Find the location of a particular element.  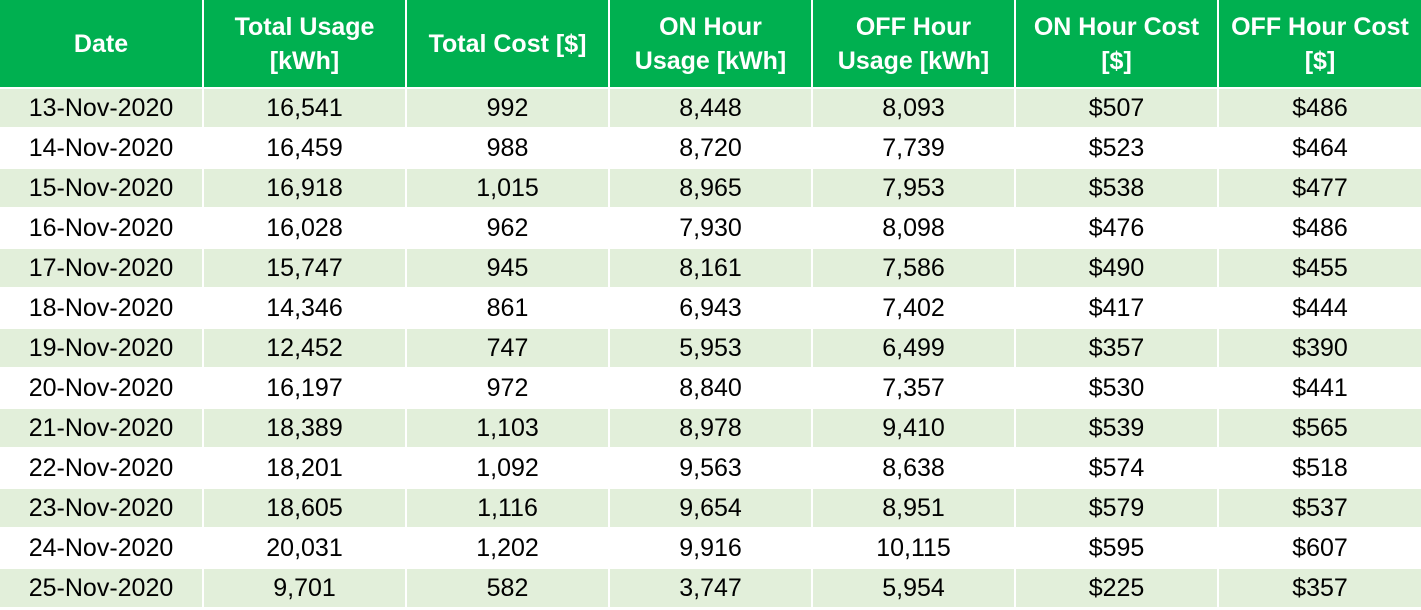

cell-on-hour-usage: 8,720 is located at coordinates (711, 148).